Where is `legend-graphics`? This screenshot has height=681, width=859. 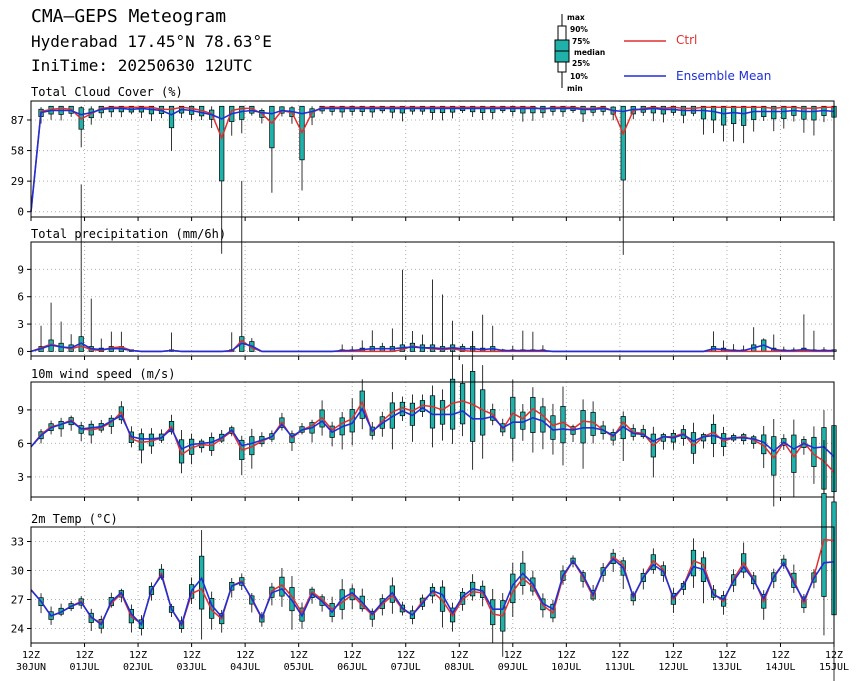 legend-graphics is located at coordinates (610, 51).